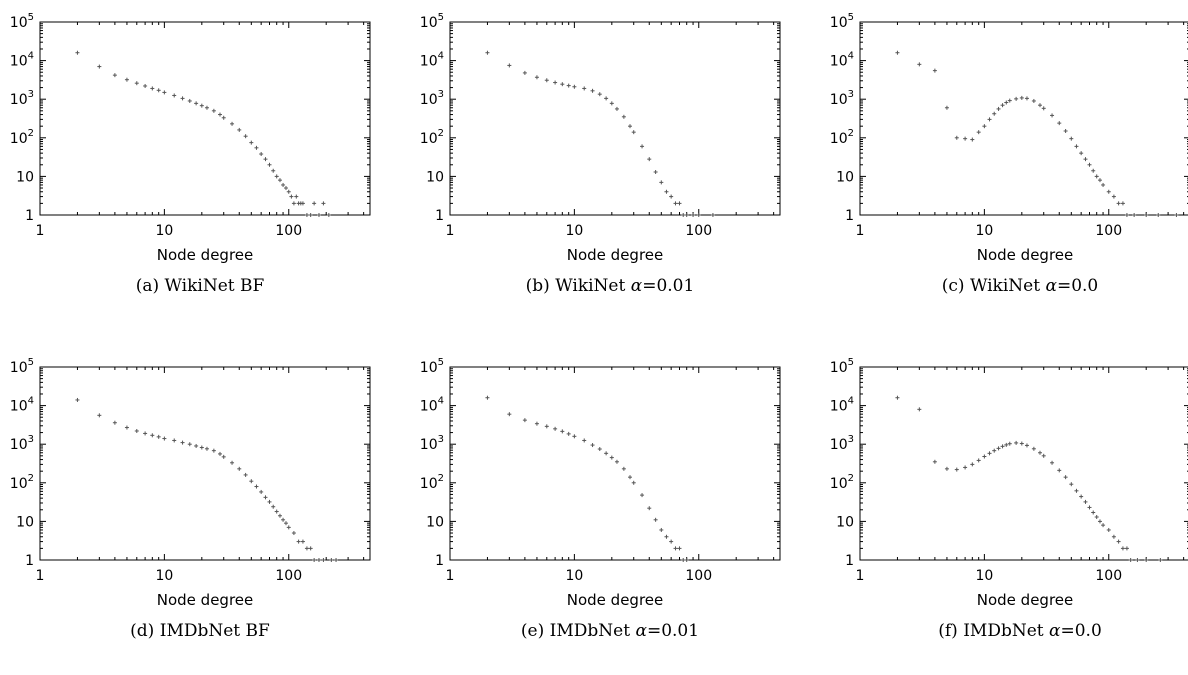 This screenshot has height=675, width=1188. I want to click on caption-prefix: (e) IMDbNet, so click(578, 631).